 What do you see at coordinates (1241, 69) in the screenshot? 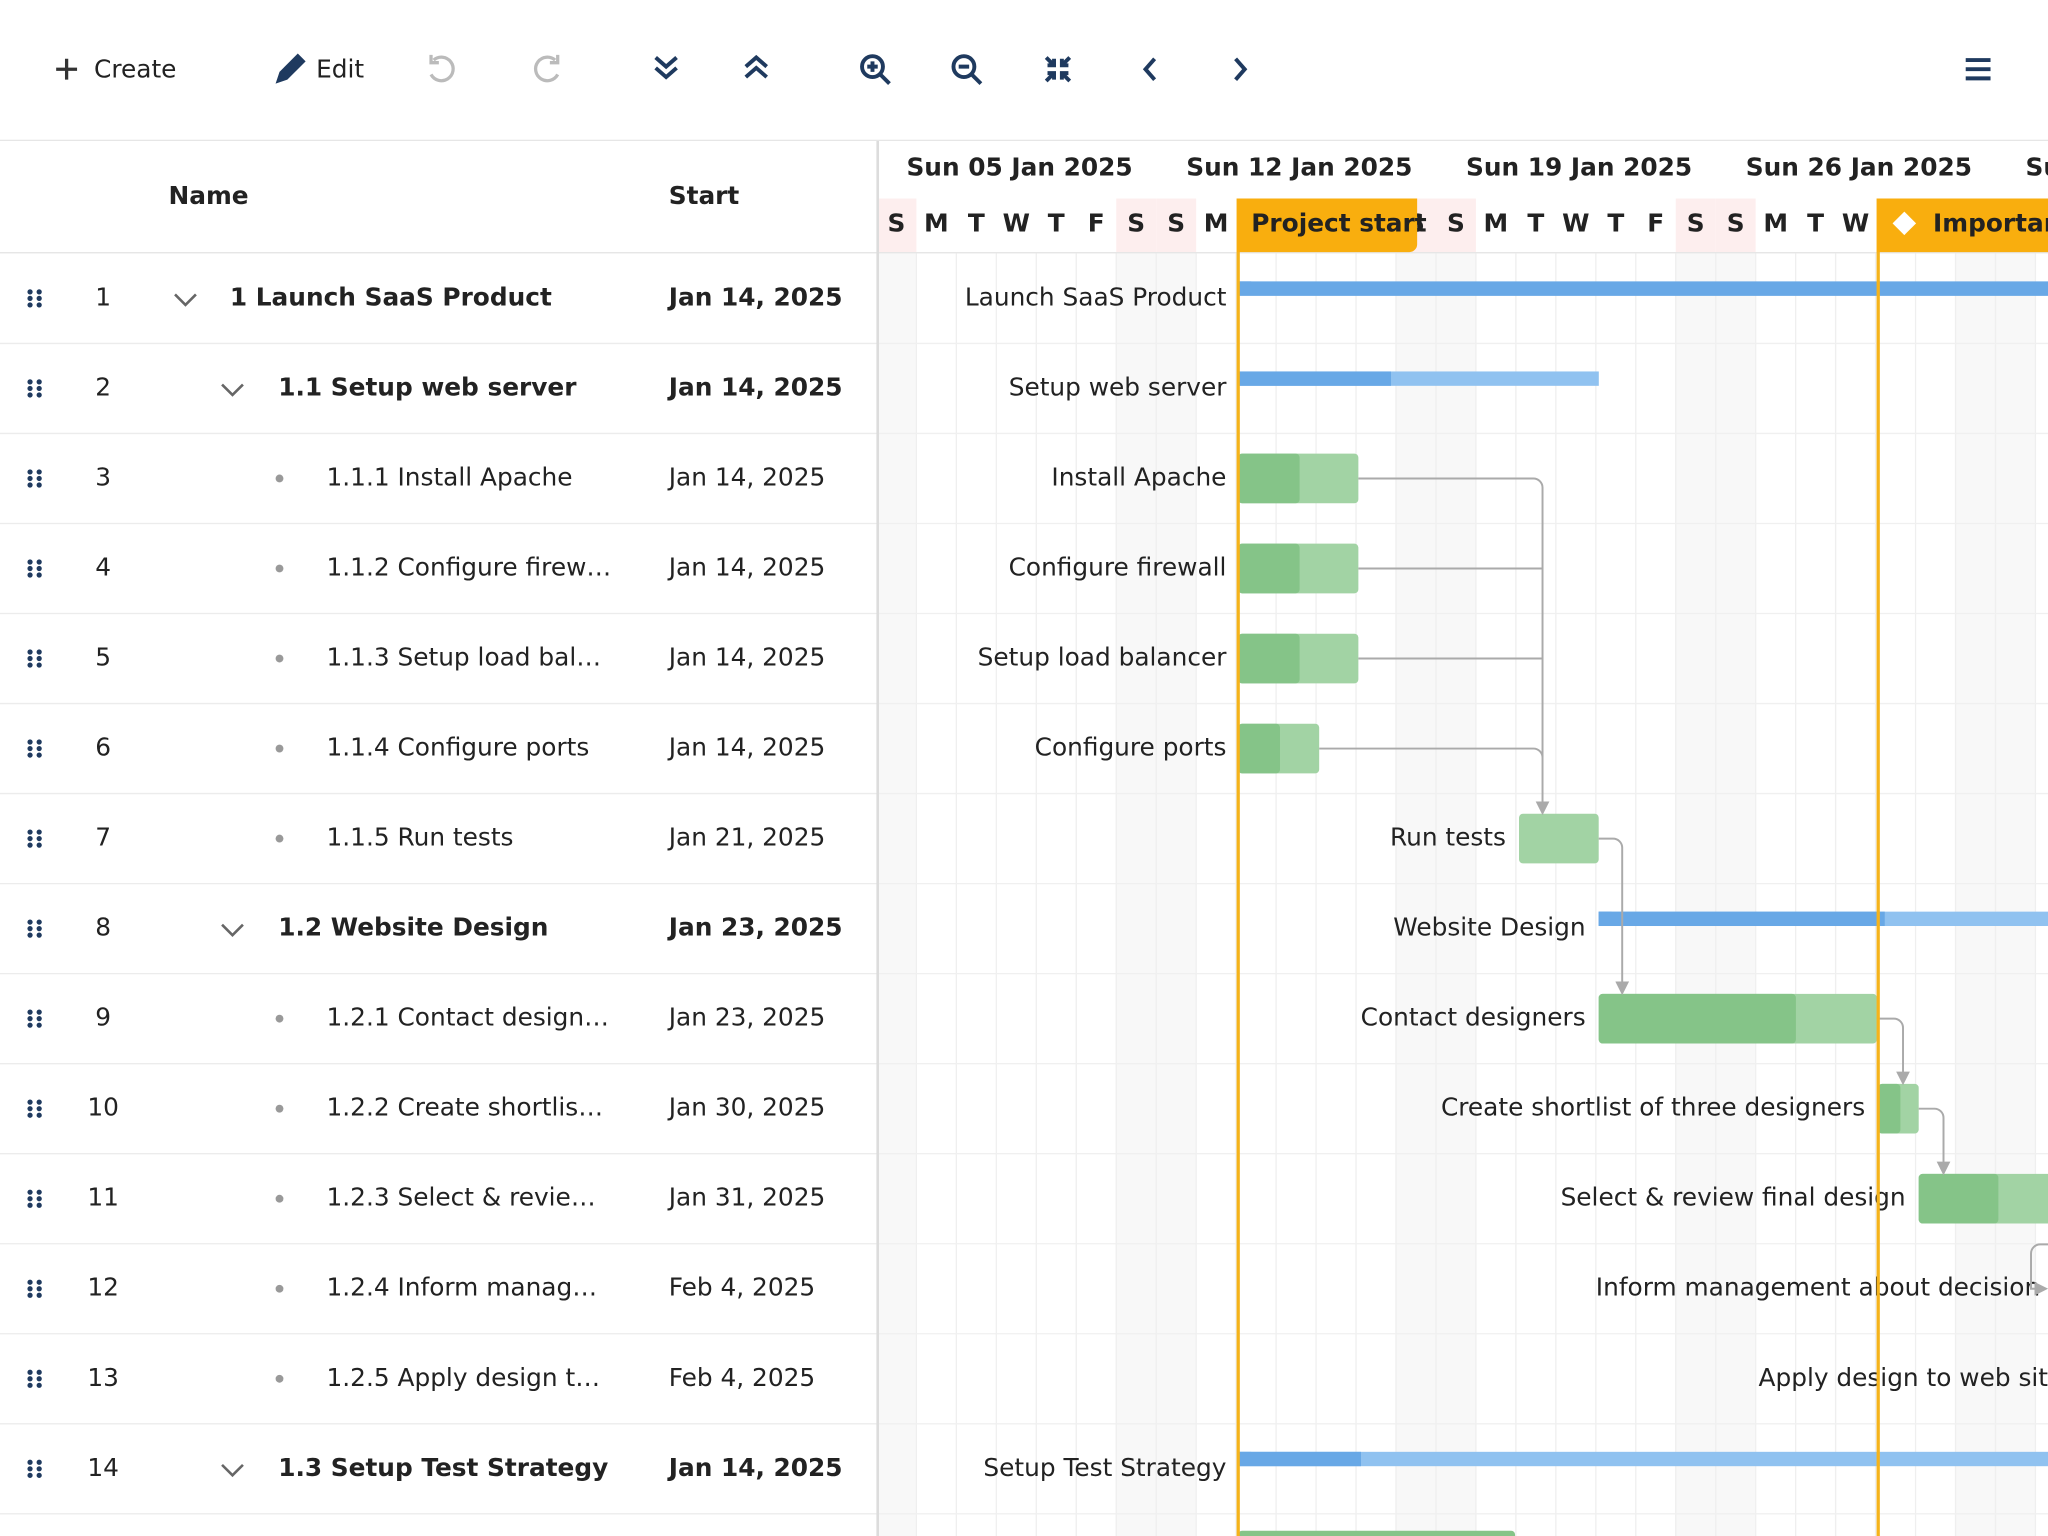
I see `next-icon` at bounding box center [1241, 69].